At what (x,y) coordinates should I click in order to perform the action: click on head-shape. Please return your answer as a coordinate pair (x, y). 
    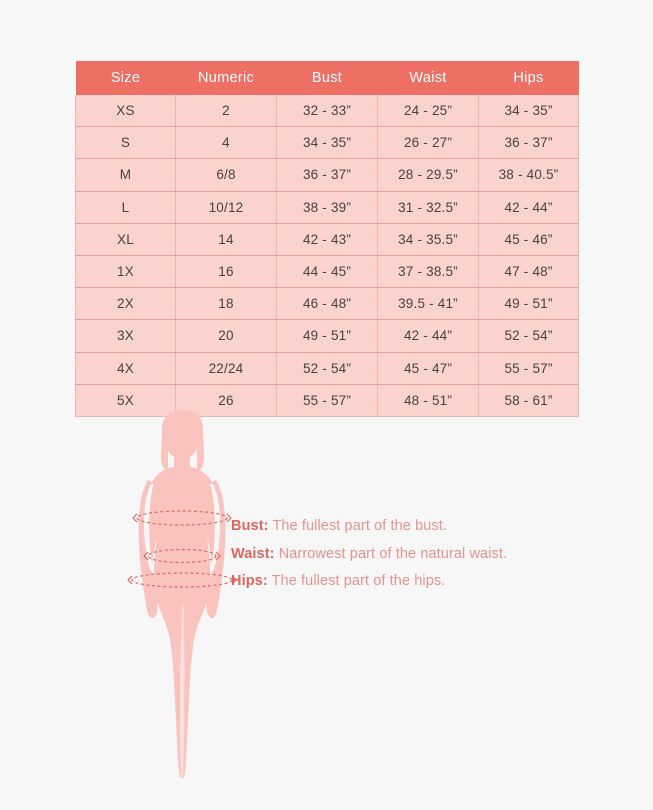
    Looking at the image, I should click on (182, 443).